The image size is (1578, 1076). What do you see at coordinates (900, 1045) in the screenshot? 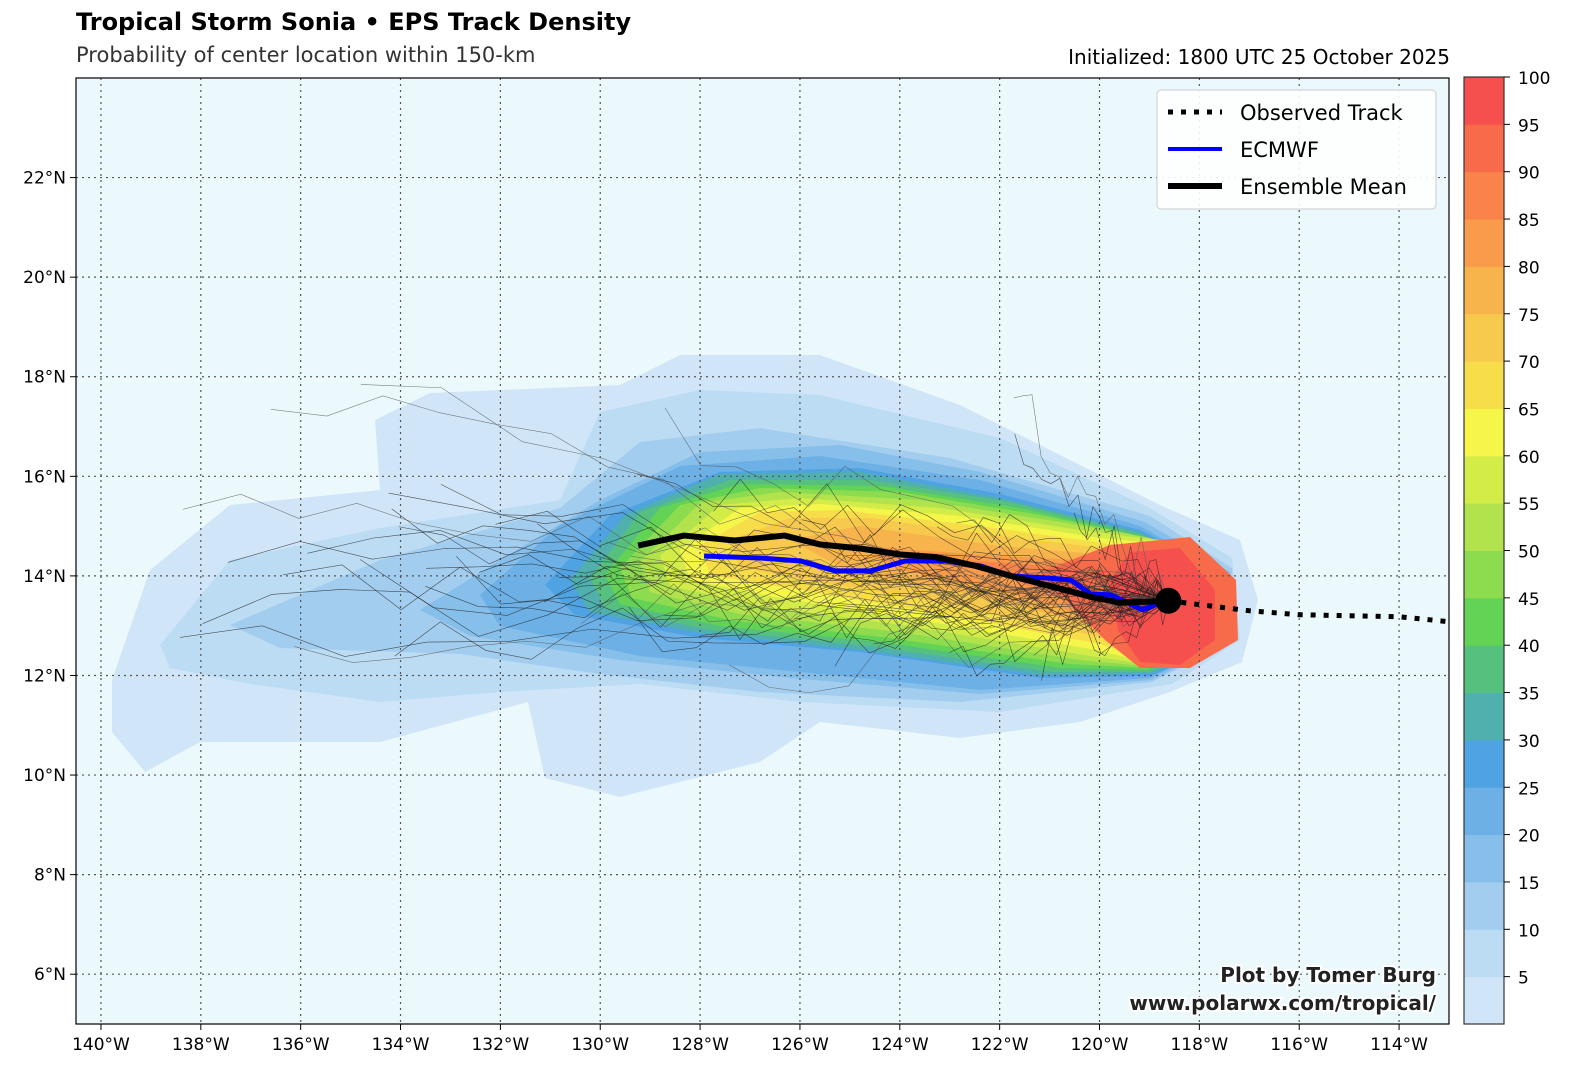
I see `lon-tick-label: 124°W` at bounding box center [900, 1045].